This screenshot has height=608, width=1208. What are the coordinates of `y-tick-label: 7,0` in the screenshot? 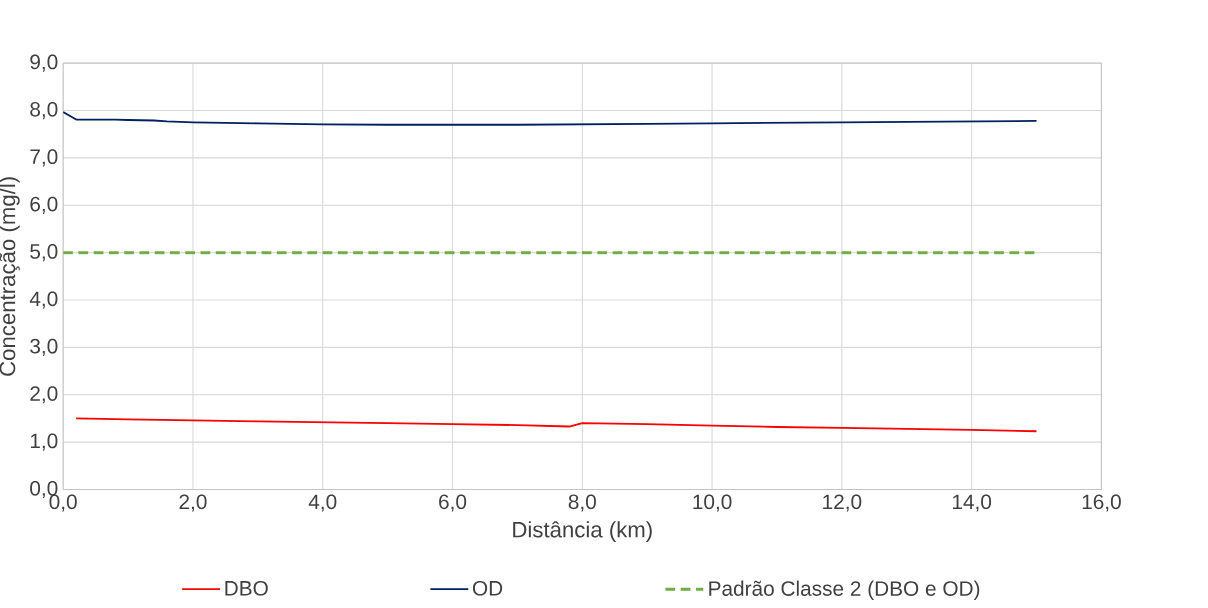 It's located at (44, 158).